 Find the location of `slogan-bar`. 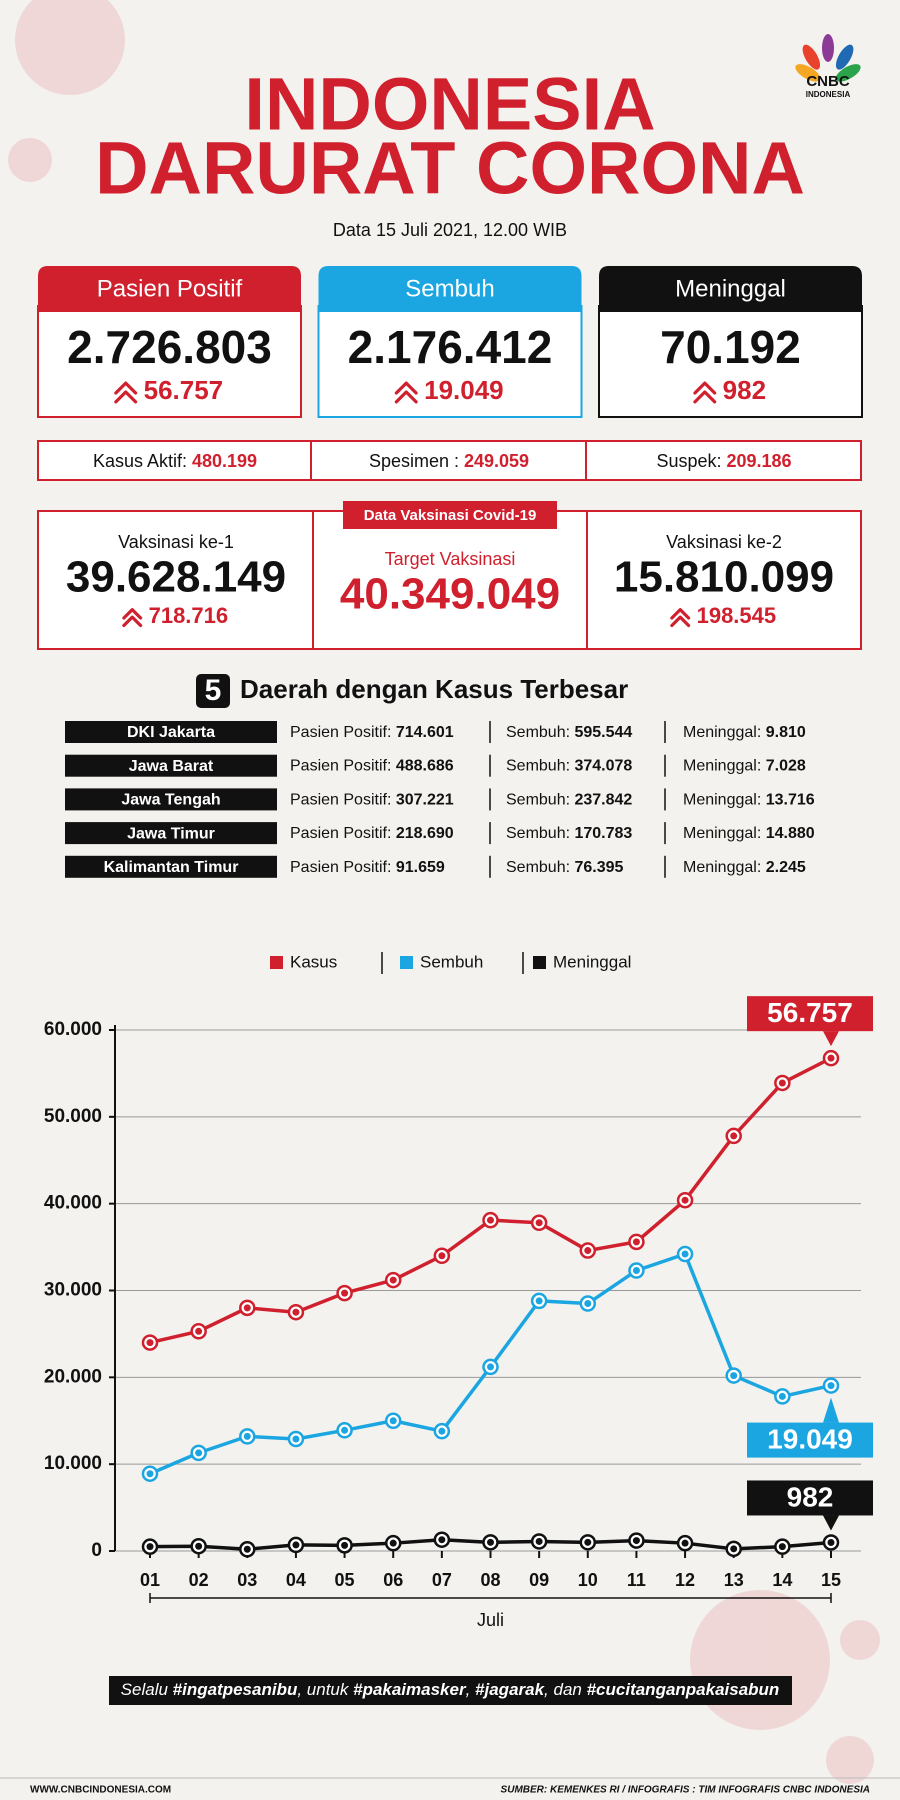

slogan-bar is located at coordinates (450, 1690).